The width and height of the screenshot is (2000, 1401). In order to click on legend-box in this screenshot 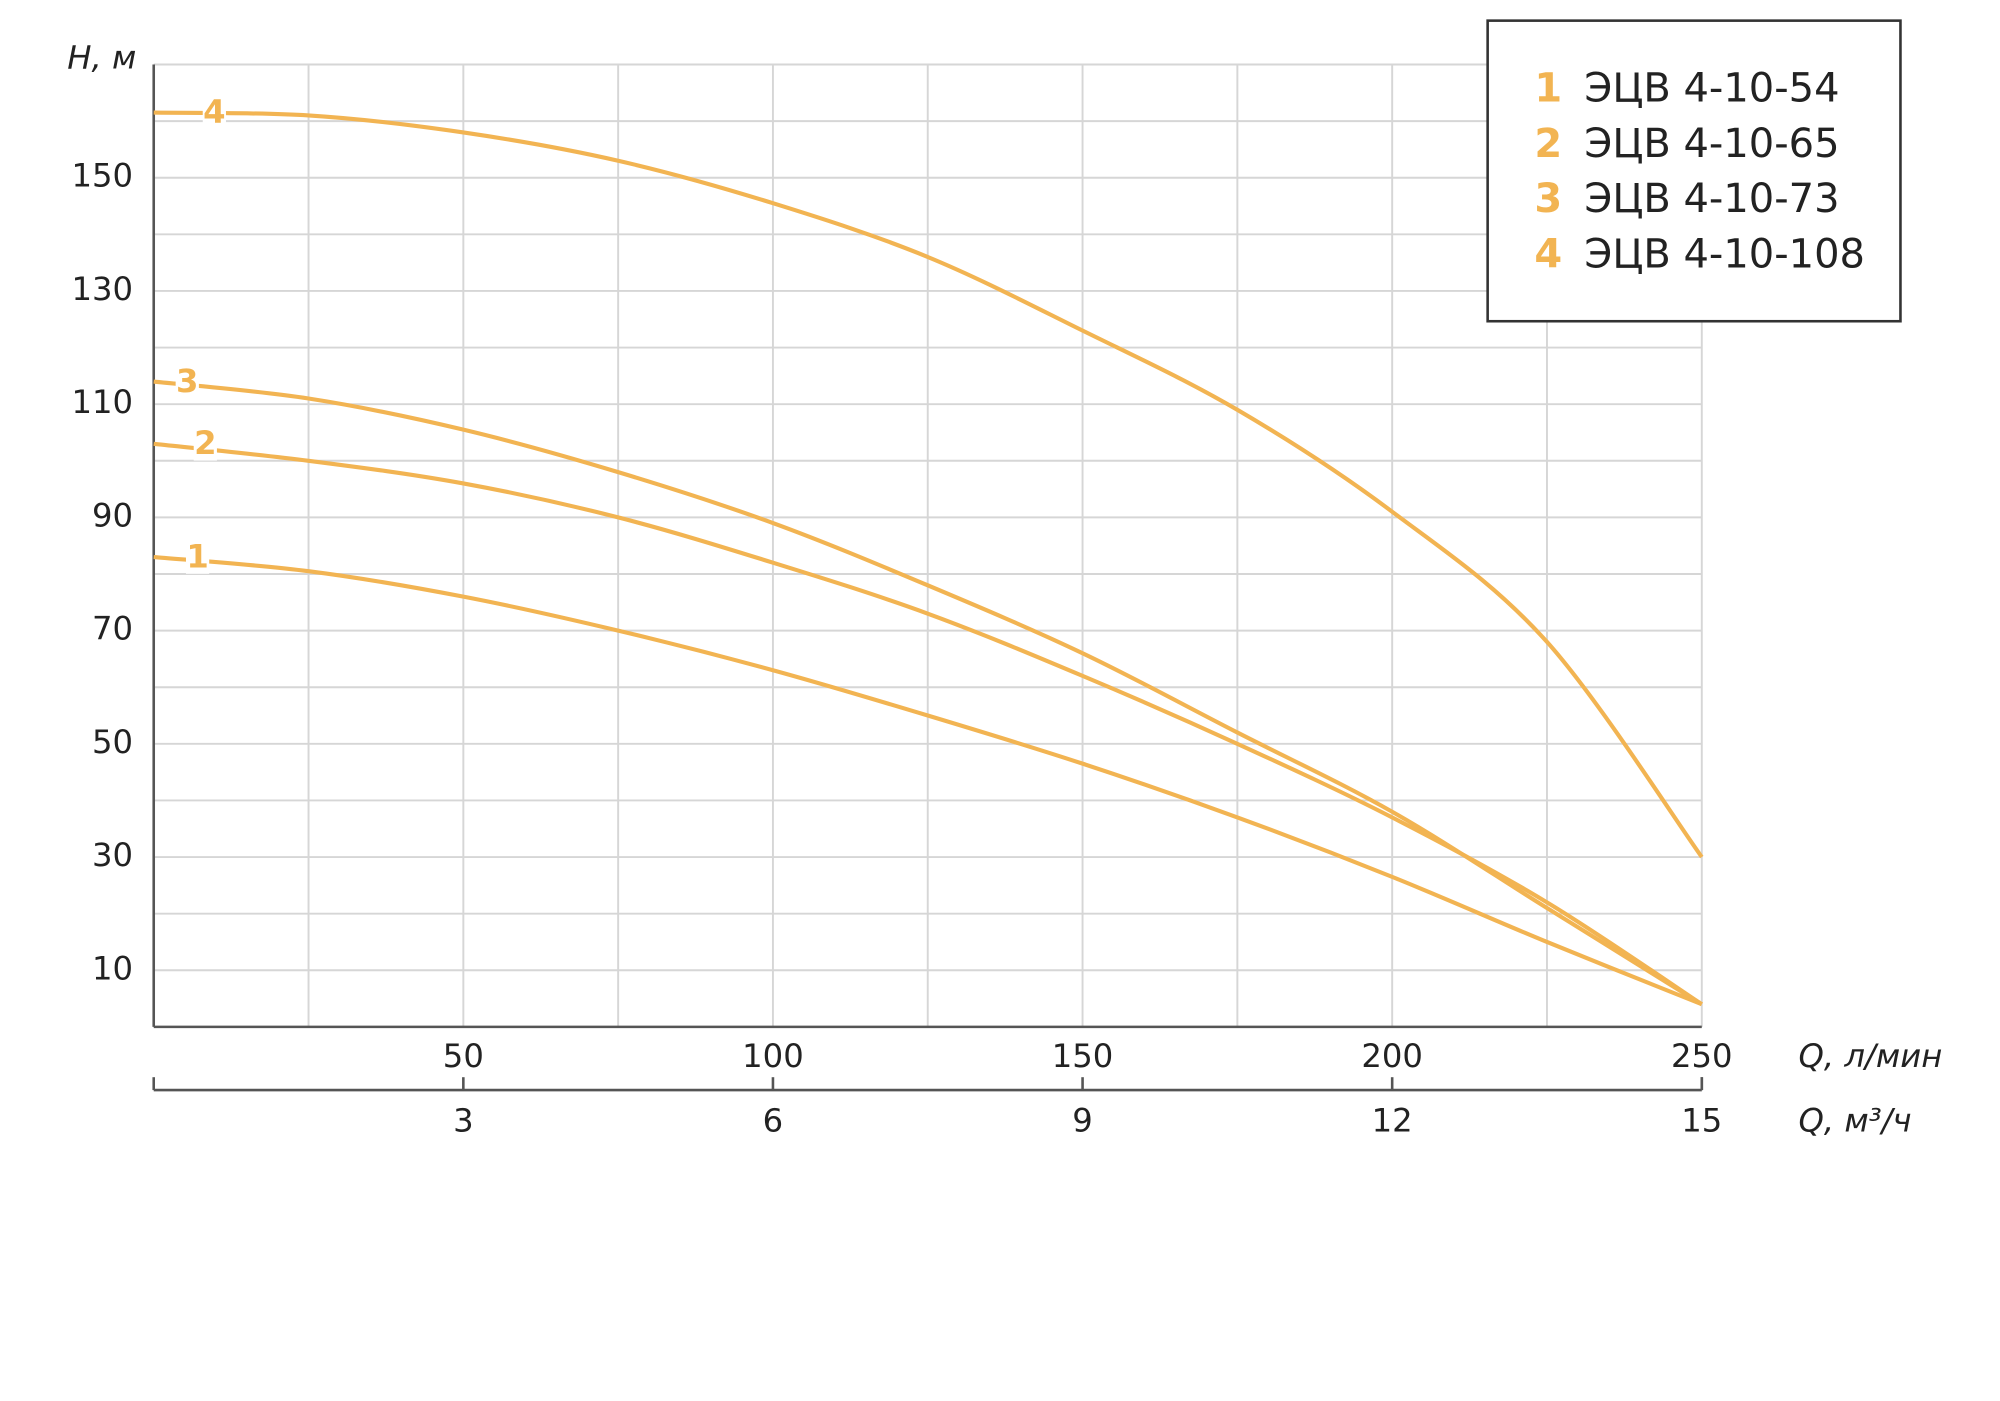, I will do `click(1694, 171)`.